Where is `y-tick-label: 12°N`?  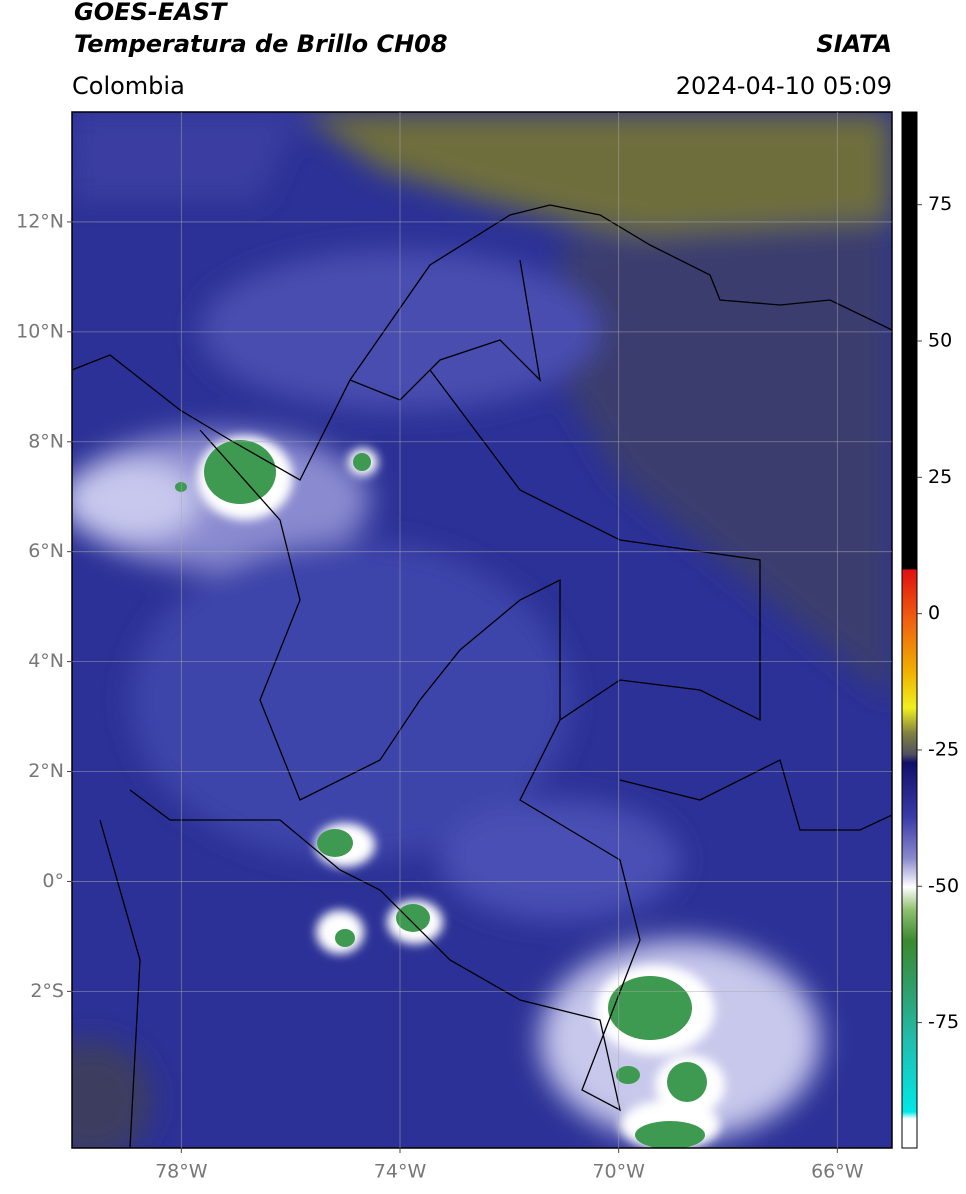 y-tick-label: 12°N is located at coordinates (40, 221).